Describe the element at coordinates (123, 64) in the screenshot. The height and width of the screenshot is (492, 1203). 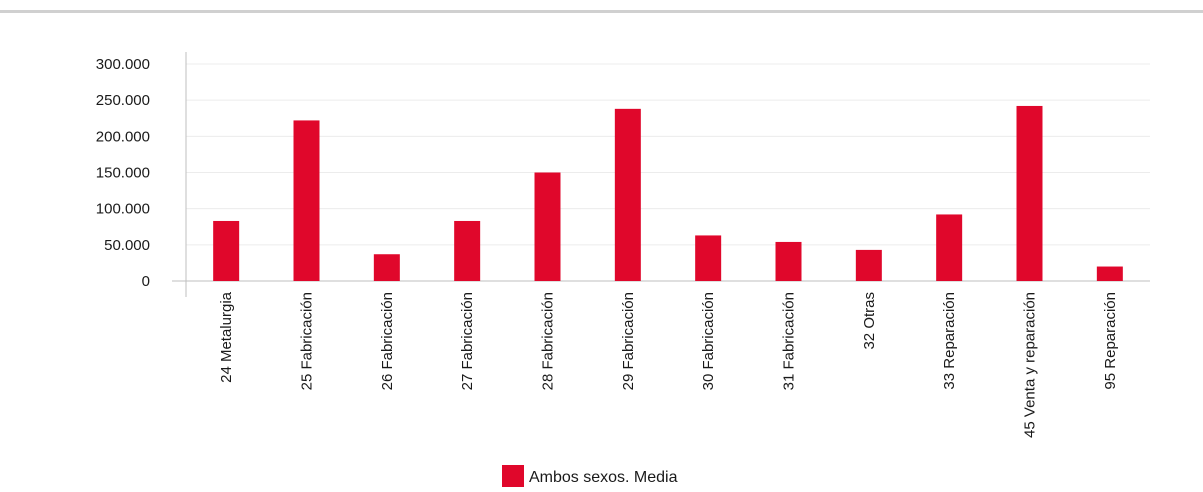
I see `y-tick-label: 300.000` at that location.